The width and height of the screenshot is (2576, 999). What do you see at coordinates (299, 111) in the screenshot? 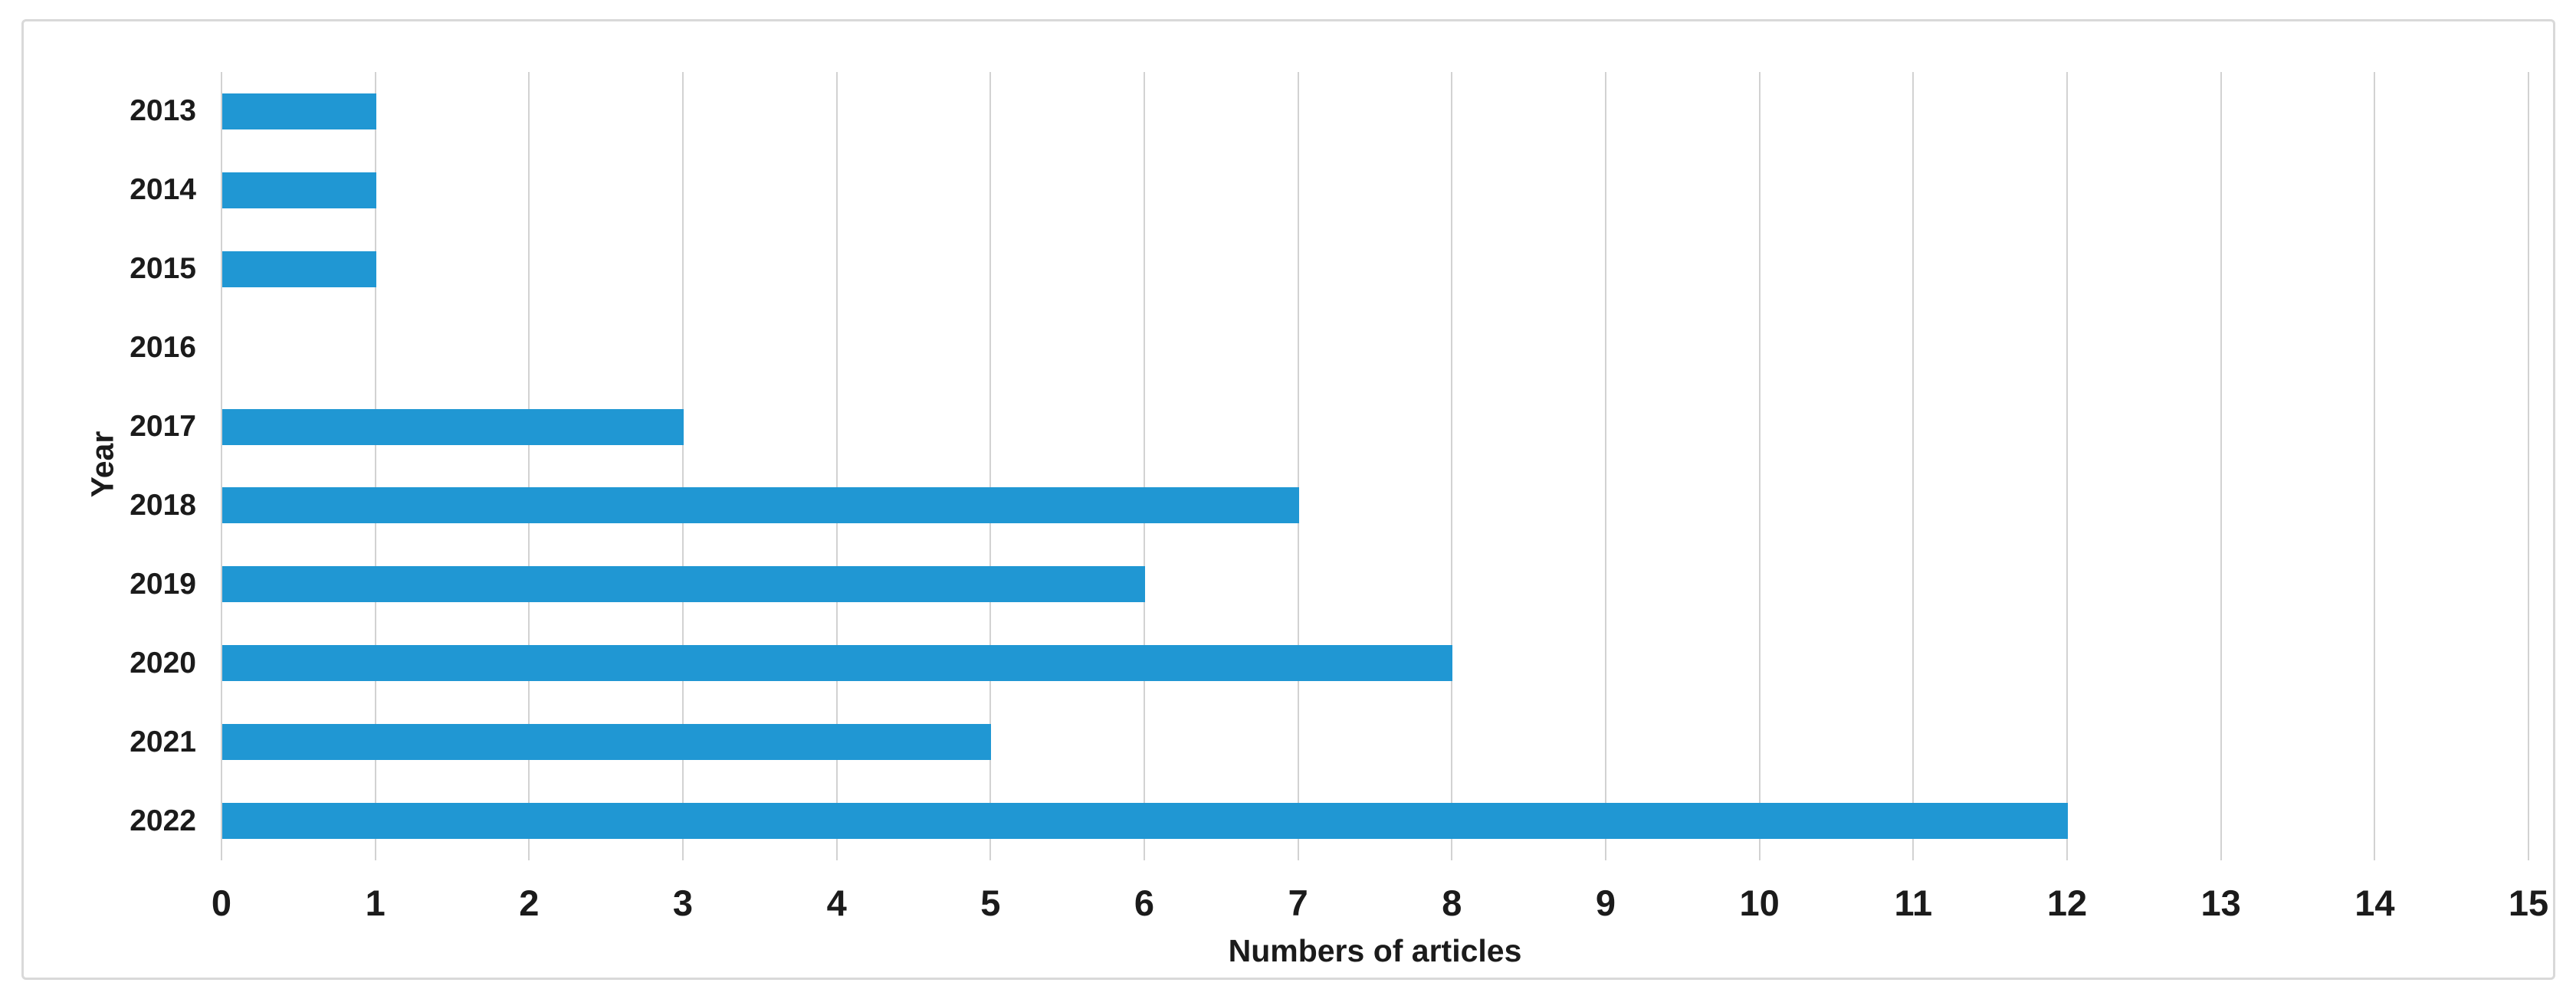
I see `bar-2013` at bounding box center [299, 111].